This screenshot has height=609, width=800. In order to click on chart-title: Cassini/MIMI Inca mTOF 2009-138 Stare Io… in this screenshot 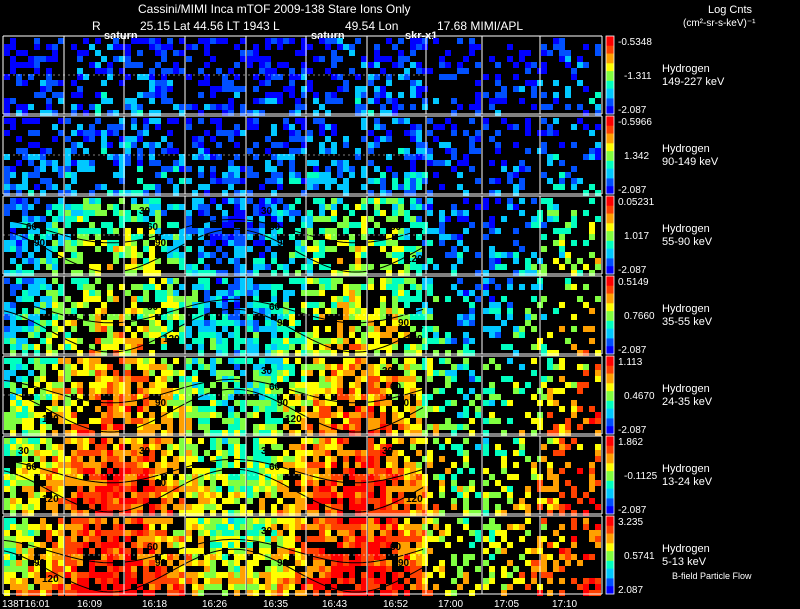, I will do `click(274, 9)`.